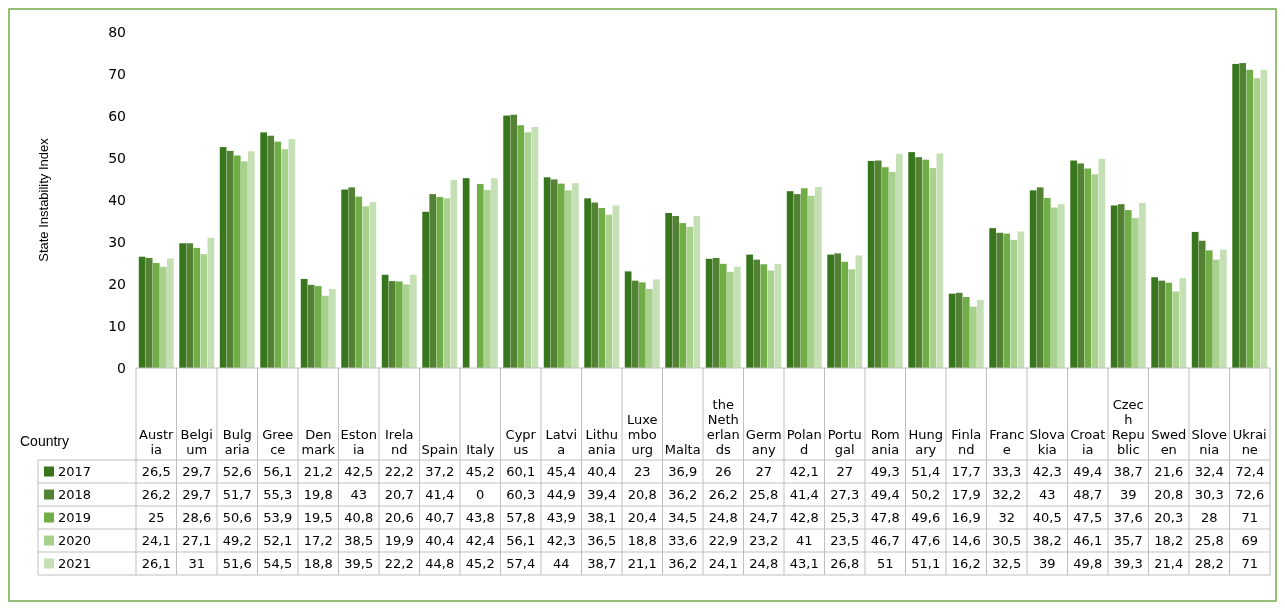 The image size is (1285, 610). I want to click on data-label: 41, so click(804, 541).